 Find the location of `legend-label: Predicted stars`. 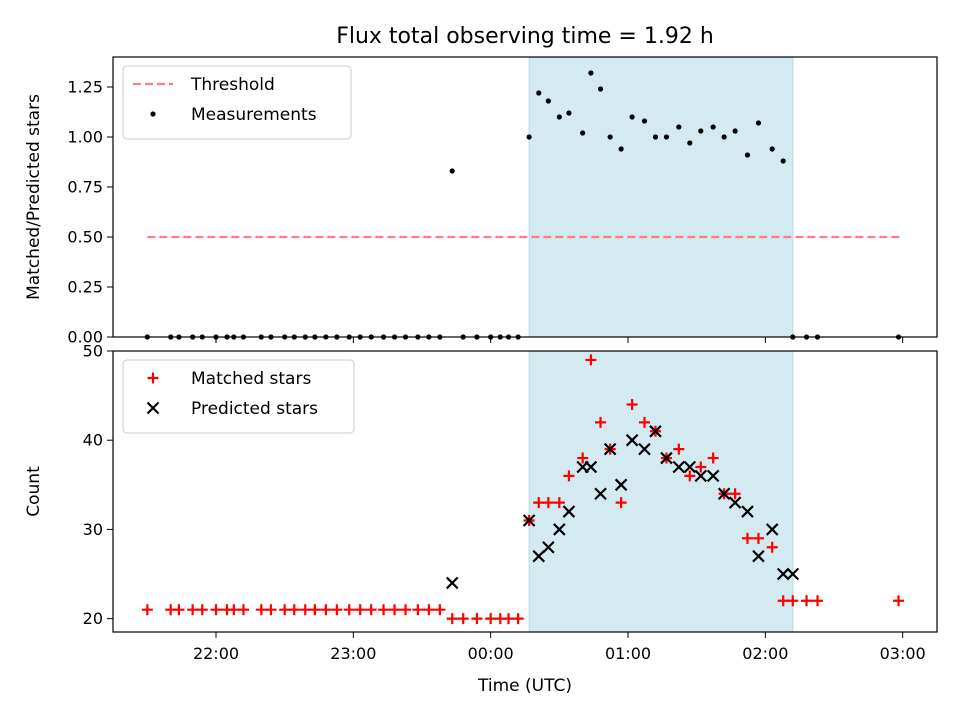

legend-label: Predicted stars is located at coordinates (254, 409).